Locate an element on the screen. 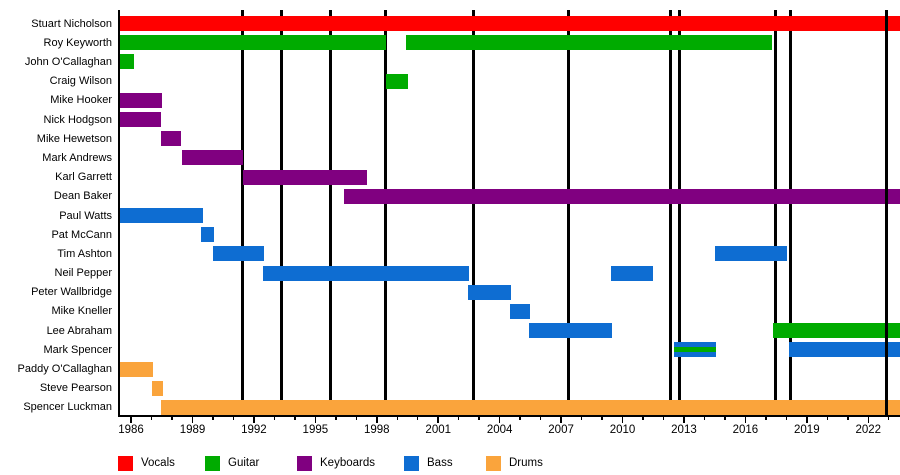 Image resolution: width=900 pixels, height=475 pixels. member-label: Peter Wallbridge is located at coordinates (71, 292).